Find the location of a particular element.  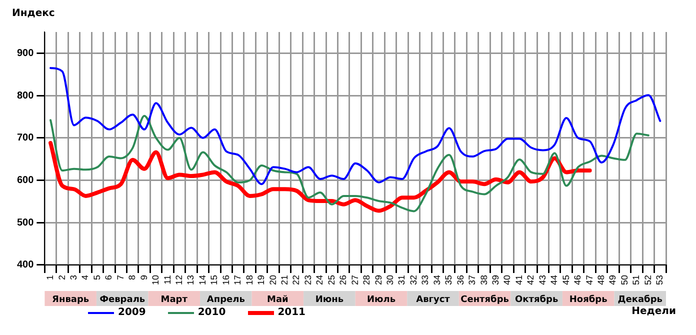

text: Июнь is located at coordinates (329, 299).